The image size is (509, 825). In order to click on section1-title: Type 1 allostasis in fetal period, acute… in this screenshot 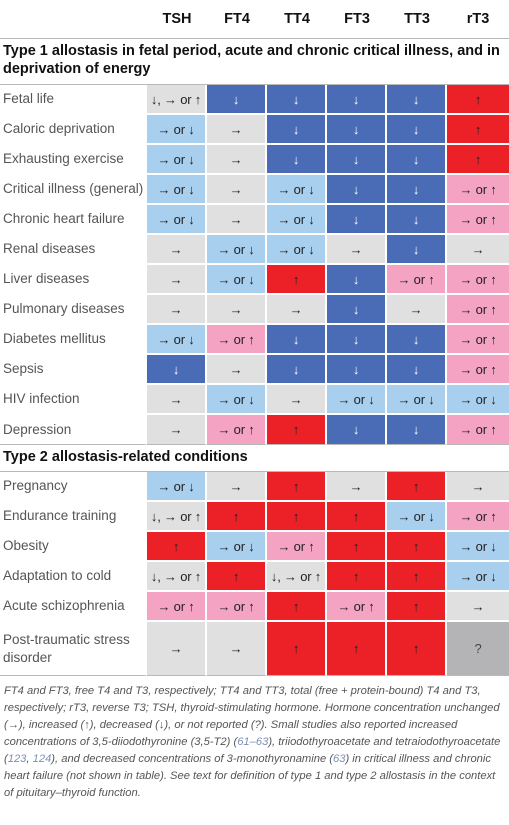, I will do `click(254, 62)`.